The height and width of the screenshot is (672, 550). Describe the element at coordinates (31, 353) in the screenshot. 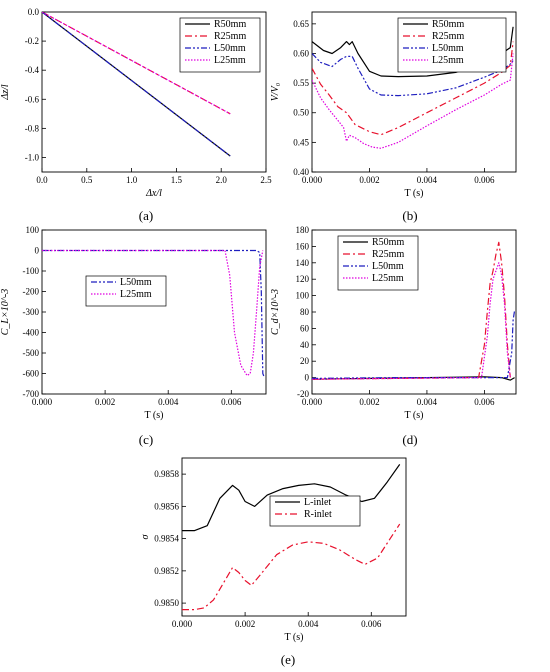

I see `y-tick-label: -500` at that location.